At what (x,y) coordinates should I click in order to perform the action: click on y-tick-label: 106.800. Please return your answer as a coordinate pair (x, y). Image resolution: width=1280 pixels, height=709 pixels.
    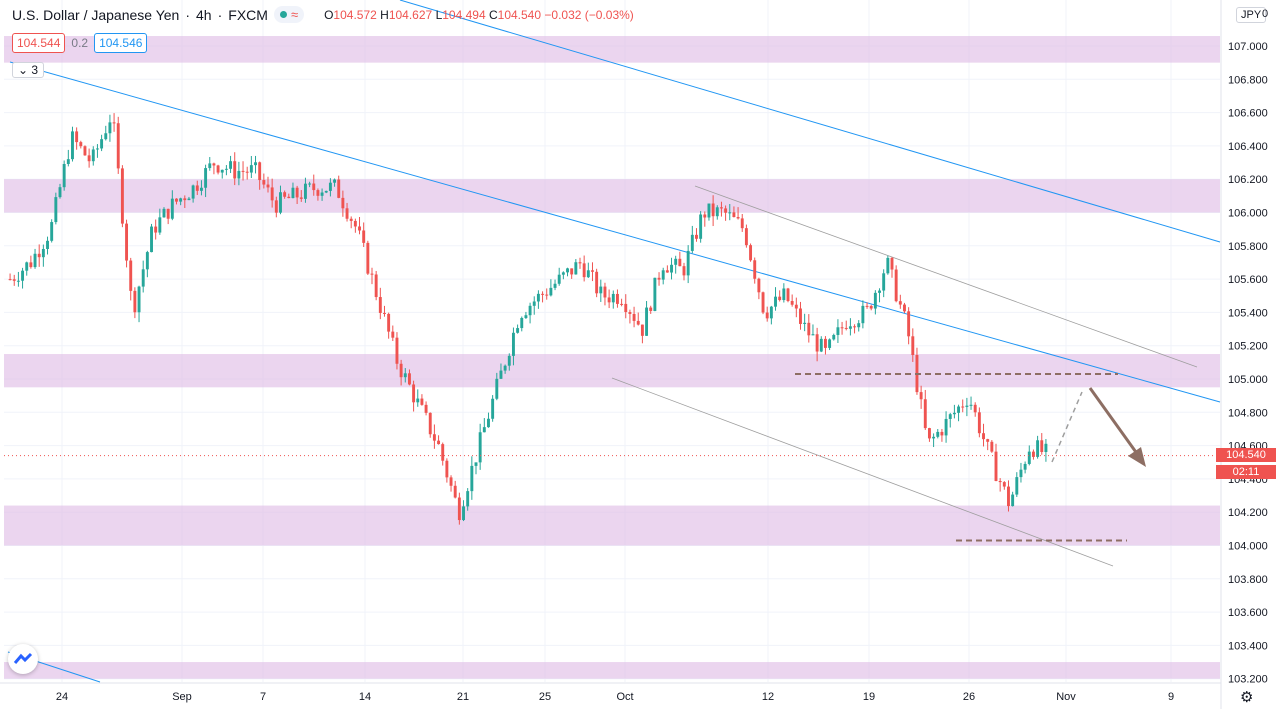
    Looking at the image, I should click on (1248, 80).